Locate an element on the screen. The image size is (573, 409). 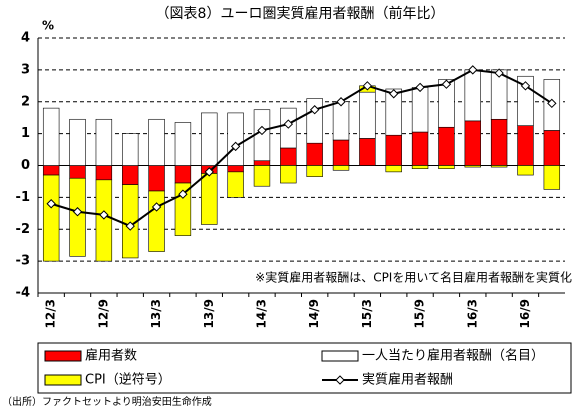
legend-box is located at coordinates (304, 368).